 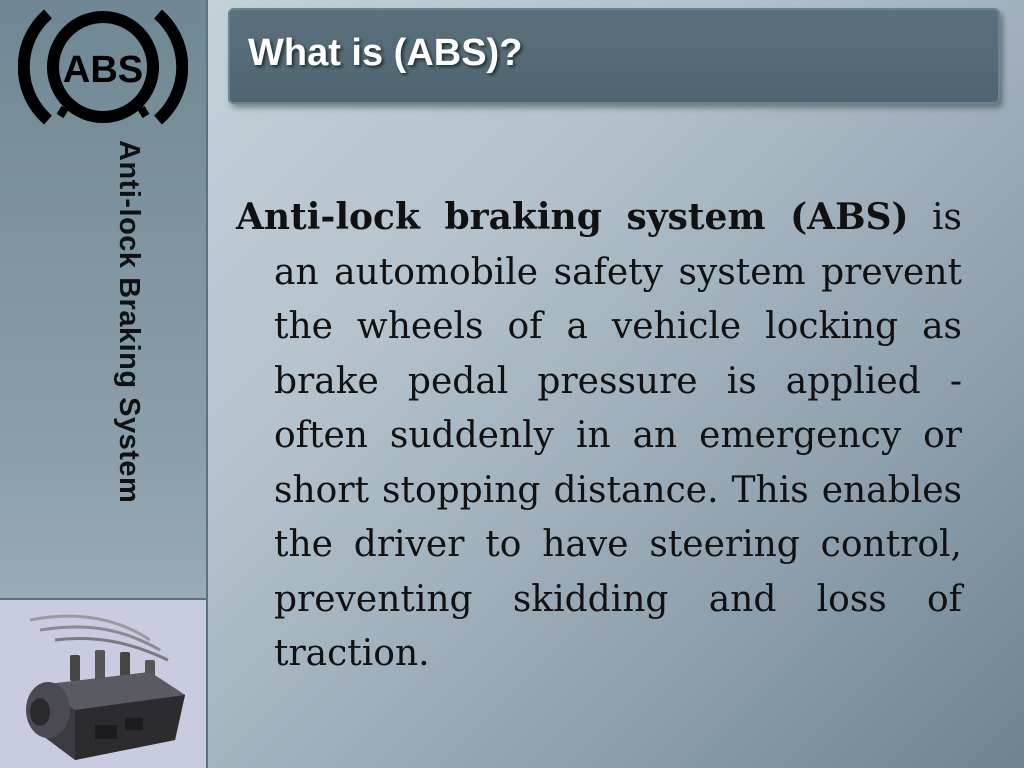 I want to click on abs-module-illustration, so click(x=105, y=687).